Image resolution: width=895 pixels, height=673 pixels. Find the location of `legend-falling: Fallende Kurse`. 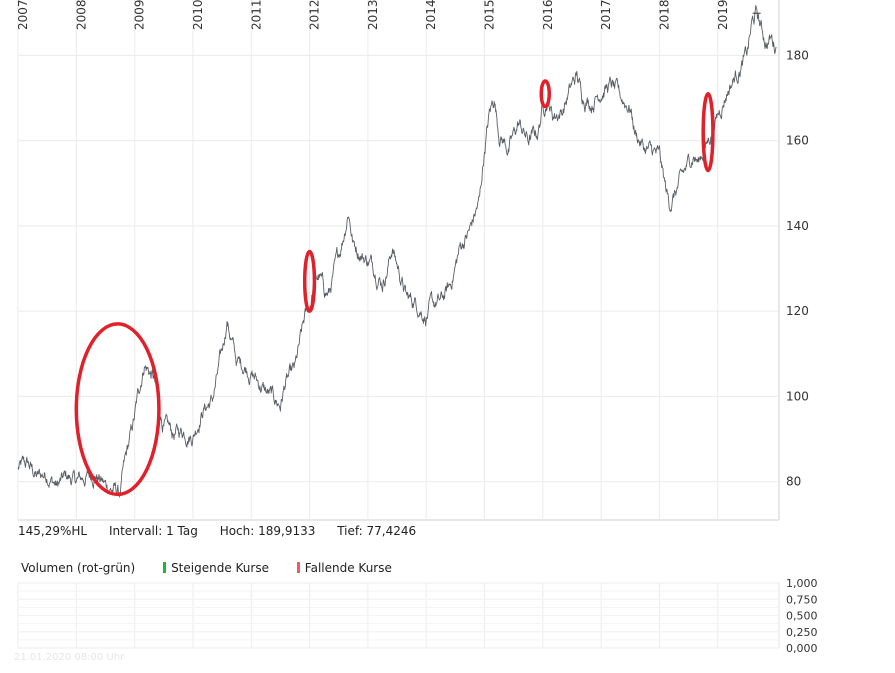

legend-falling: Fallende Kurse is located at coordinates (348, 568).